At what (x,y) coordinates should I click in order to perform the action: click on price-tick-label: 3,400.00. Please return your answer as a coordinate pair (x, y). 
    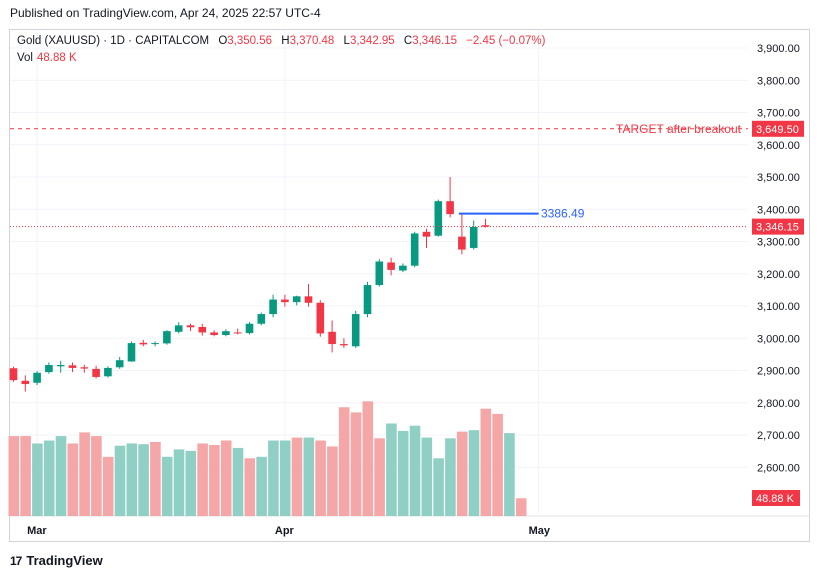
    Looking at the image, I should click on (778, 210).